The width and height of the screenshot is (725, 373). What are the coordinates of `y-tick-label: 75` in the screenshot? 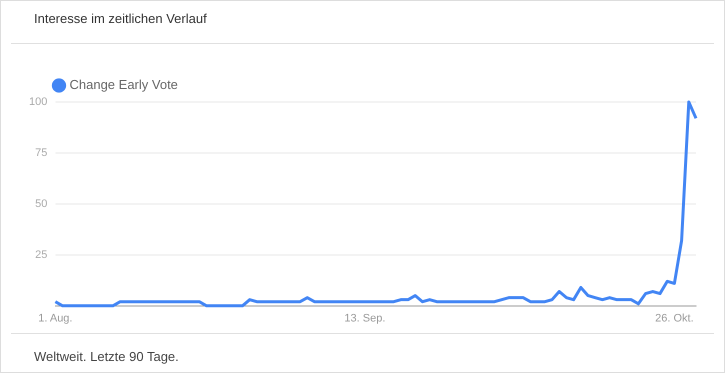 It's located at (41, 152).